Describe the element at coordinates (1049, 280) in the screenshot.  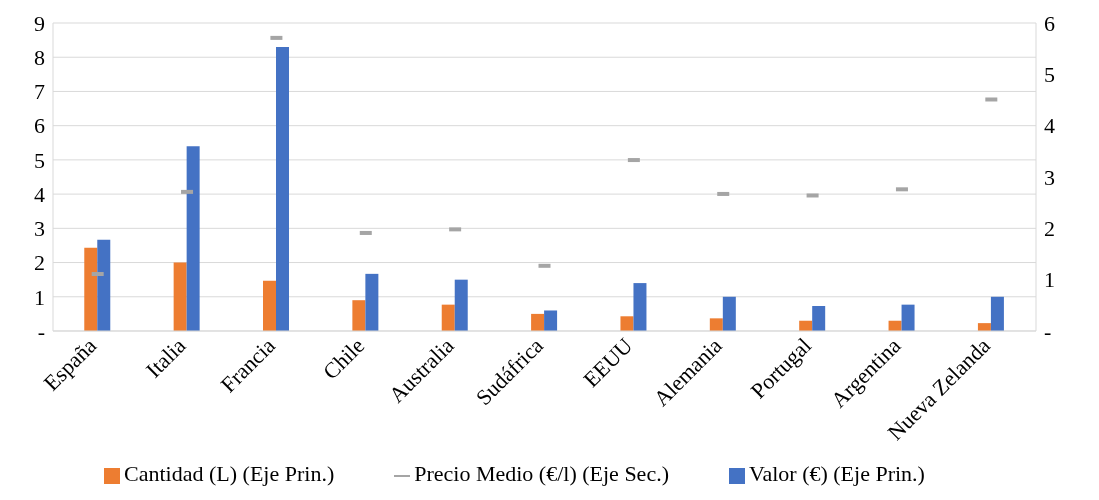
I see `y2-tick-label: 1` at that location.